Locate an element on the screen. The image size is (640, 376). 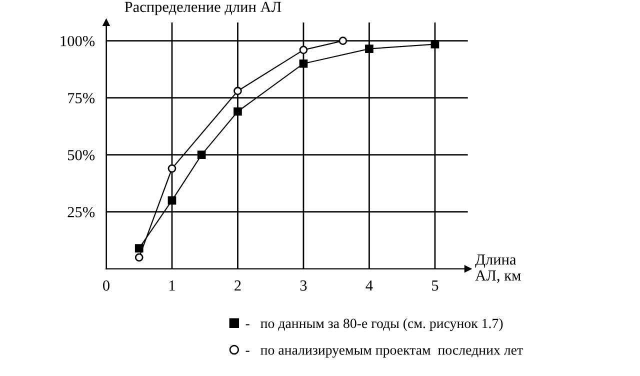
x-axis-title: Длина АЛ, км is located at coordinates (498, 268).